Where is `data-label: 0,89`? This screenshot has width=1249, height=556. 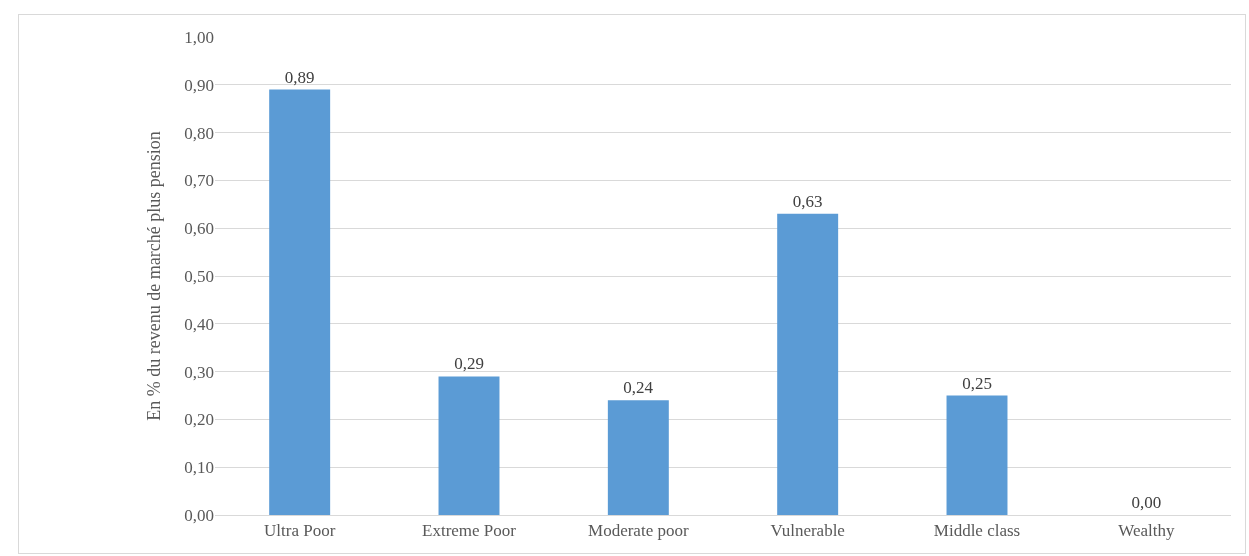
data-label: 0,89 is located at coordinates (299, 77).